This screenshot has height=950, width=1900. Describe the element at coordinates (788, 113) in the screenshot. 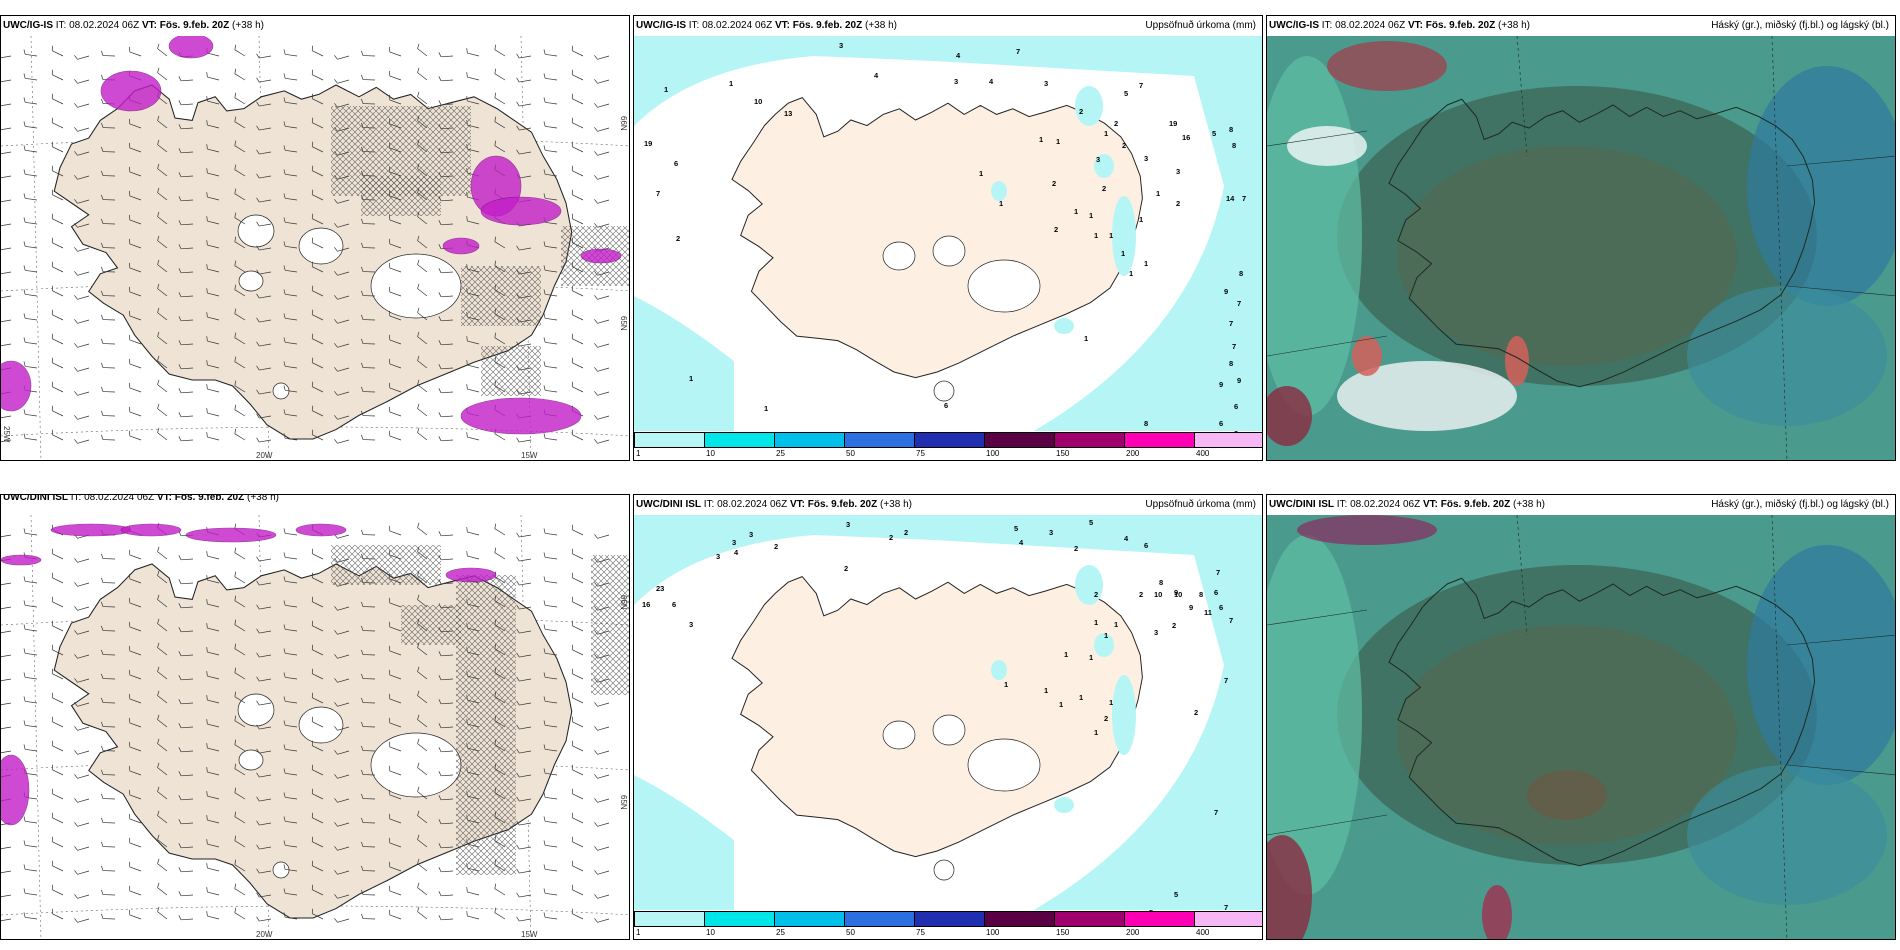

I see `precip-value: 13` at that location.